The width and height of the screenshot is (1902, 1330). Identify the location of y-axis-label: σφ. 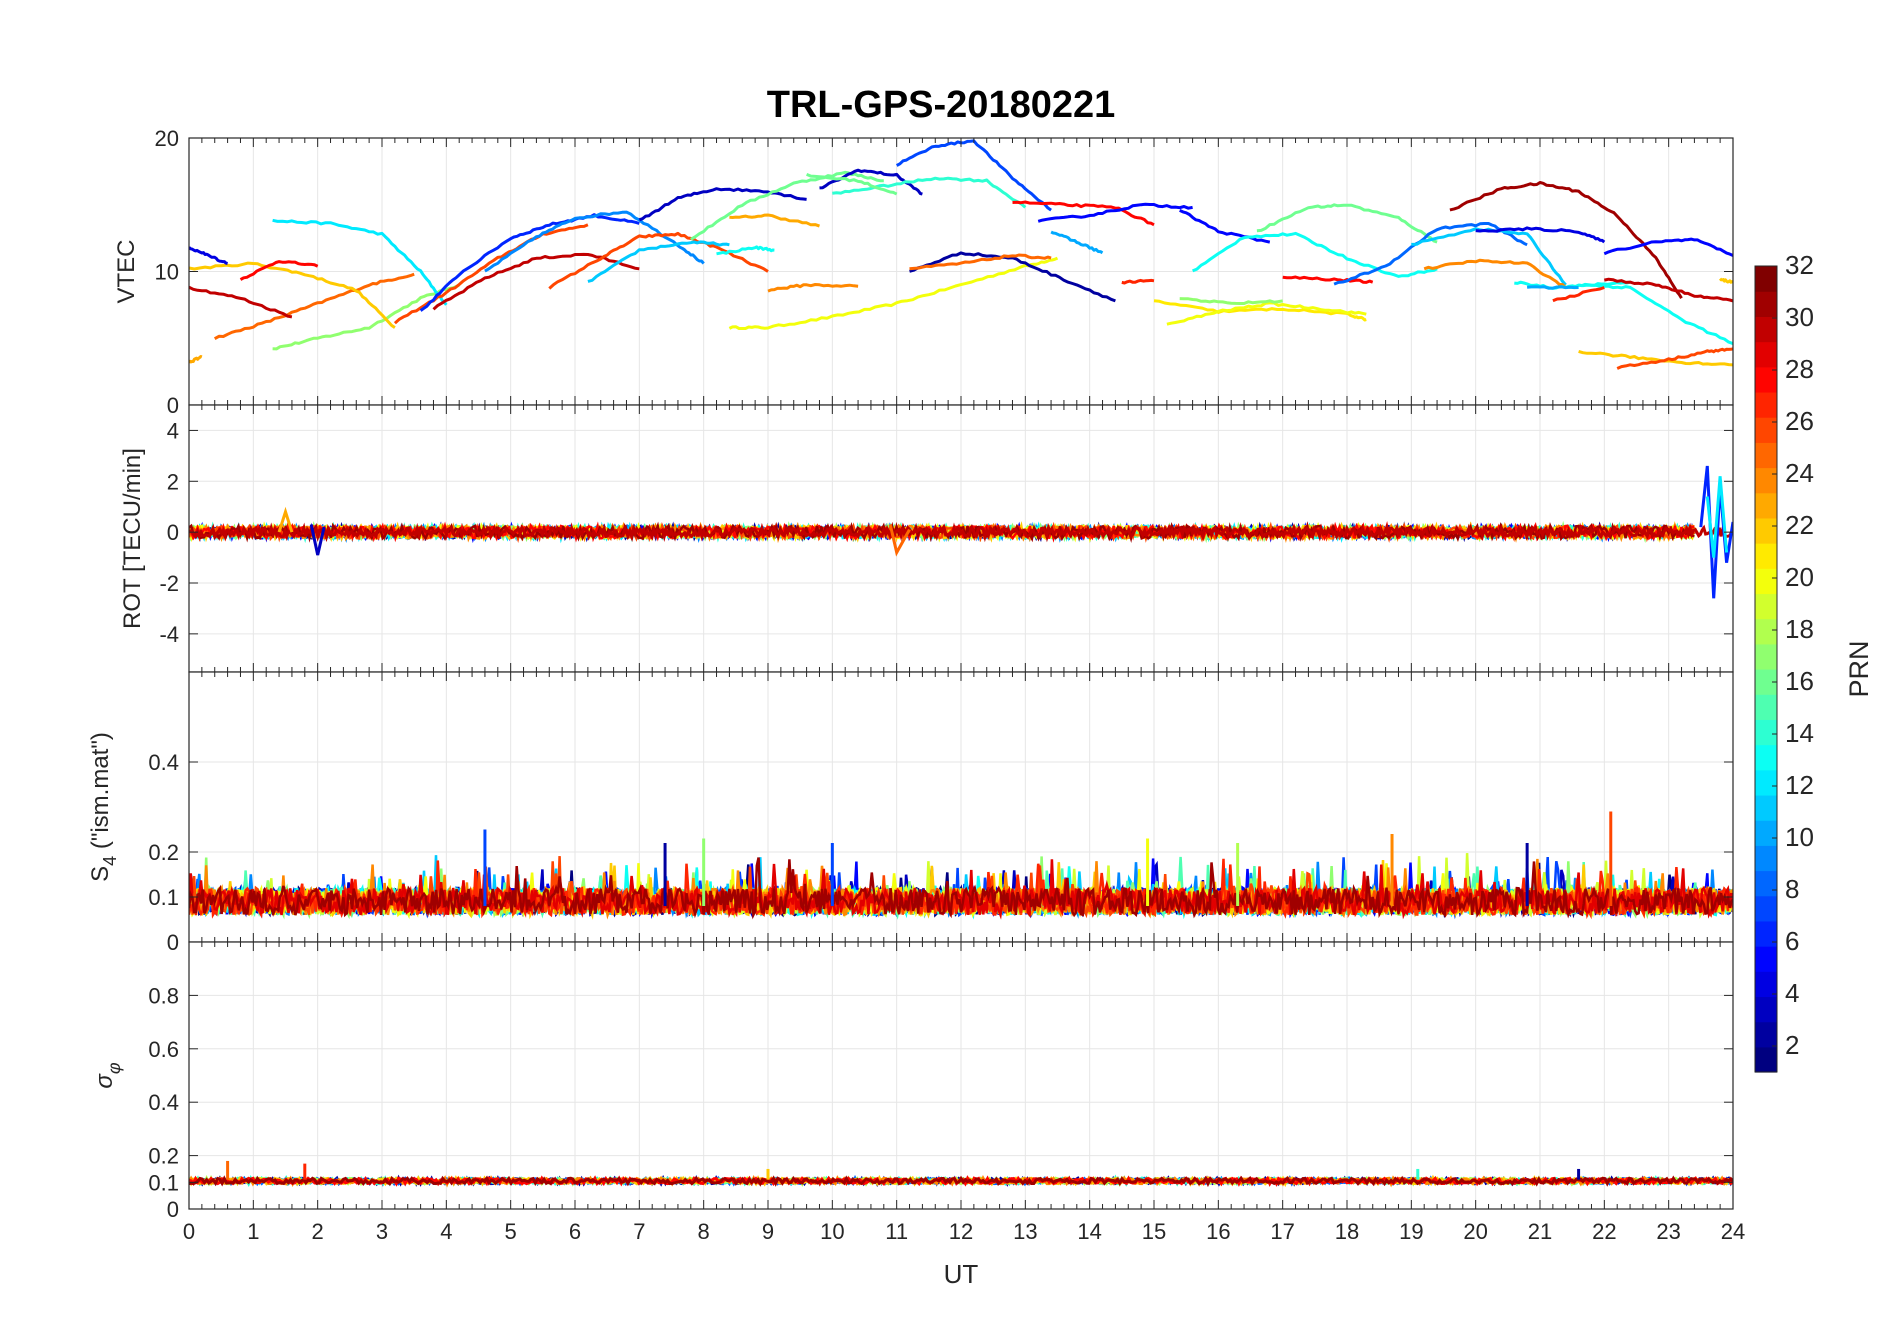
(107, 1075).